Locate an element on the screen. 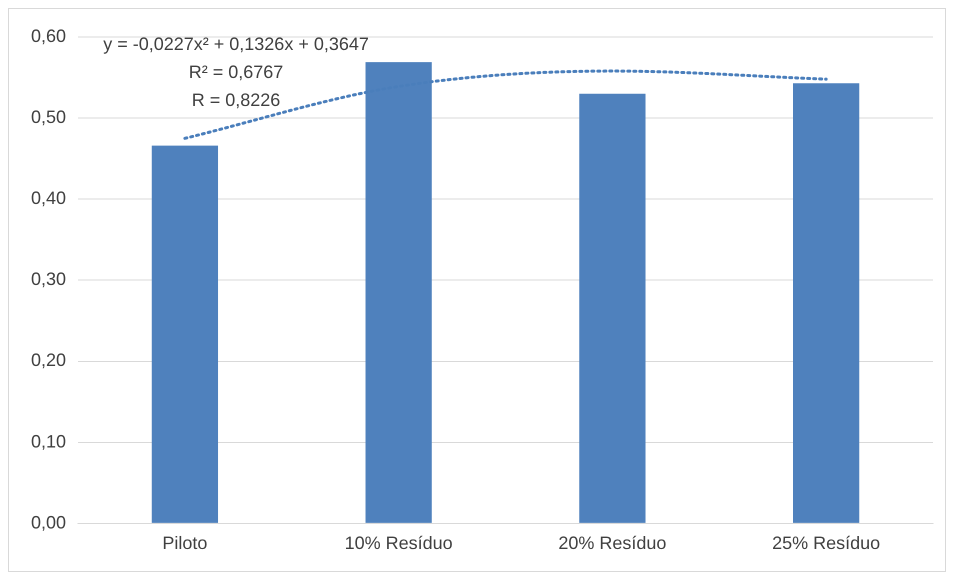 The height and width of the screenshot is (580, 954). y-tick-label: 0,60 is located at coordinates (48, 36).